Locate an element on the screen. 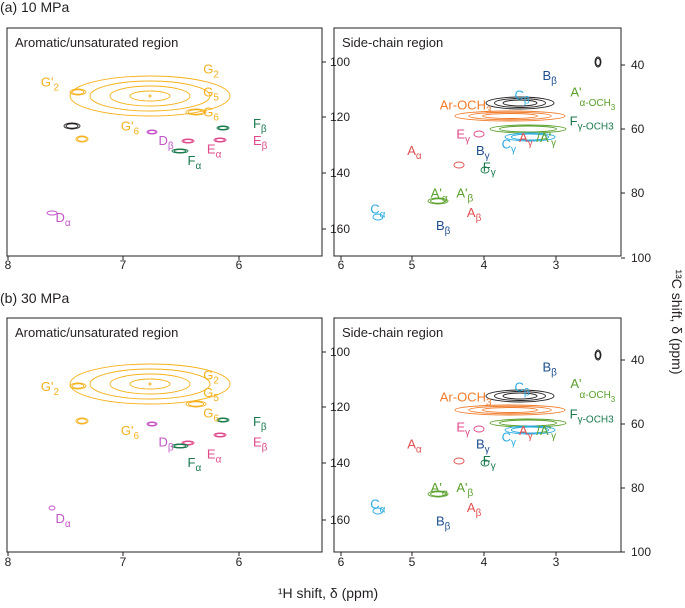  peak-label: Fα is located at coordinates (195, 162).